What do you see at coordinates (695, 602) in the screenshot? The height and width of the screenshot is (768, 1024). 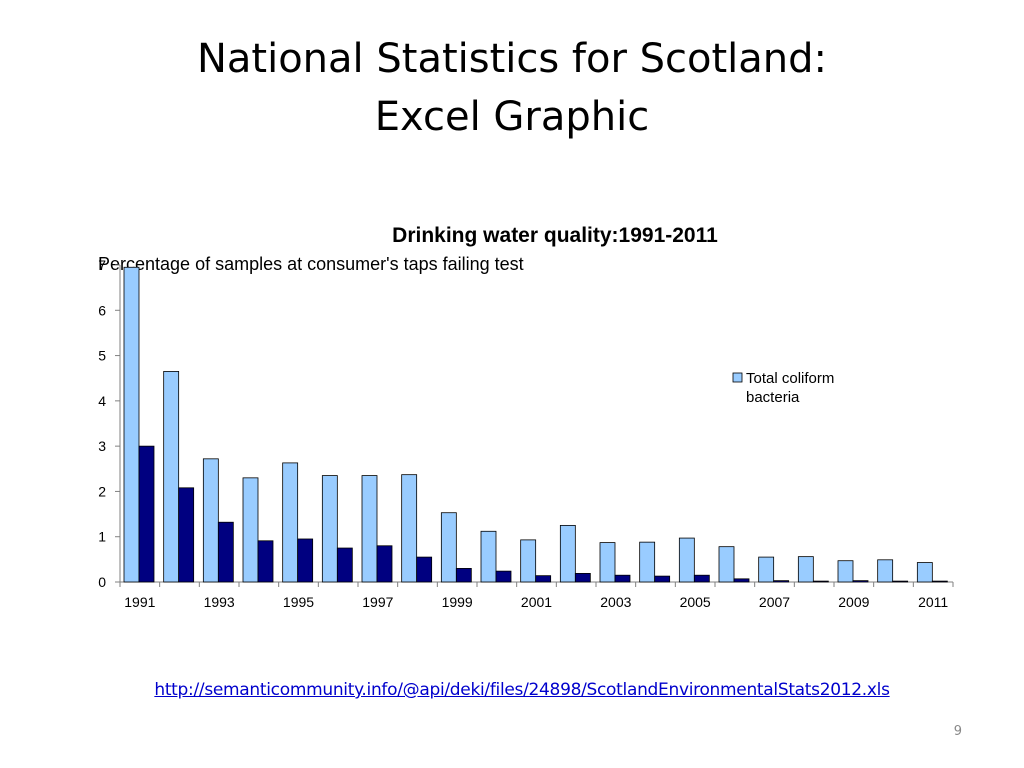 I see `x-tick-label: 2005` at bounding box center [695, 602].